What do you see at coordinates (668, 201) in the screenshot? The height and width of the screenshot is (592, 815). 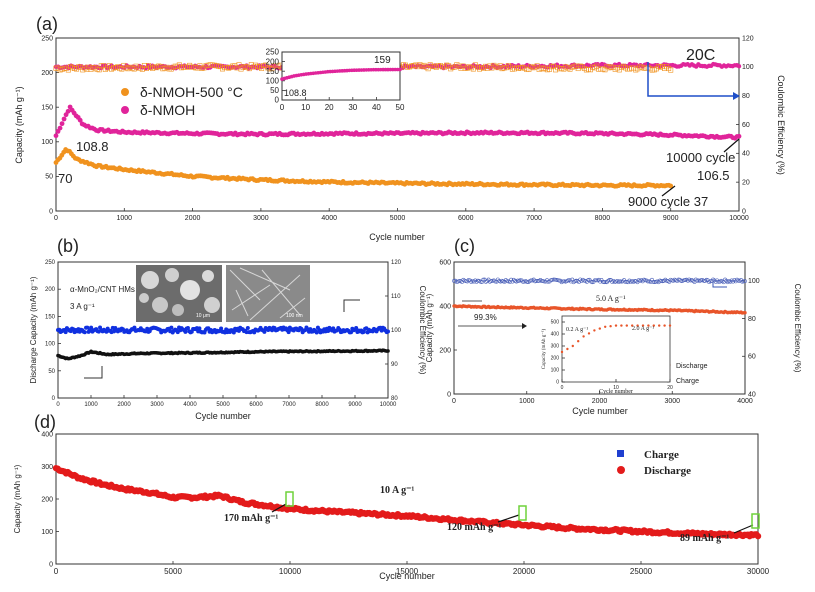 I see `annot-end-orange: 9000 cycle 37` at bounding box center [668, 201].